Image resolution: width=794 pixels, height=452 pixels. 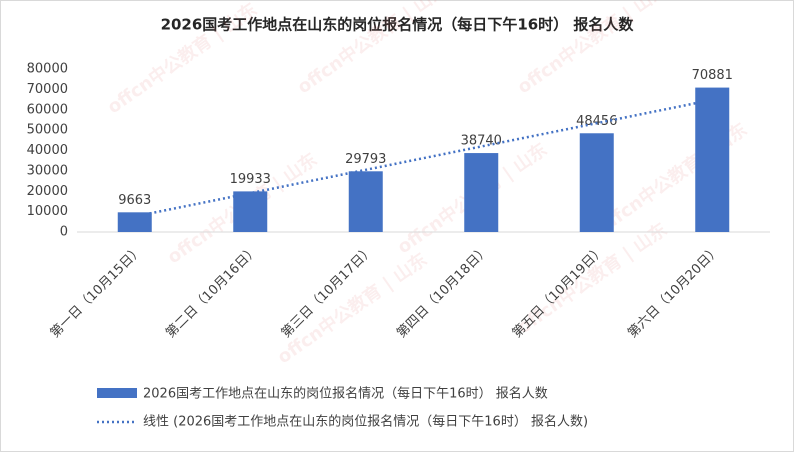 I want to click on value-label: 29793, so click(x=365, y=159).